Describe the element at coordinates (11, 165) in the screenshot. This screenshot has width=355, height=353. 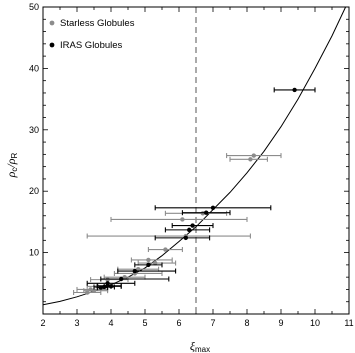
I see `y-axis-label: ρc/ρR` at that location.